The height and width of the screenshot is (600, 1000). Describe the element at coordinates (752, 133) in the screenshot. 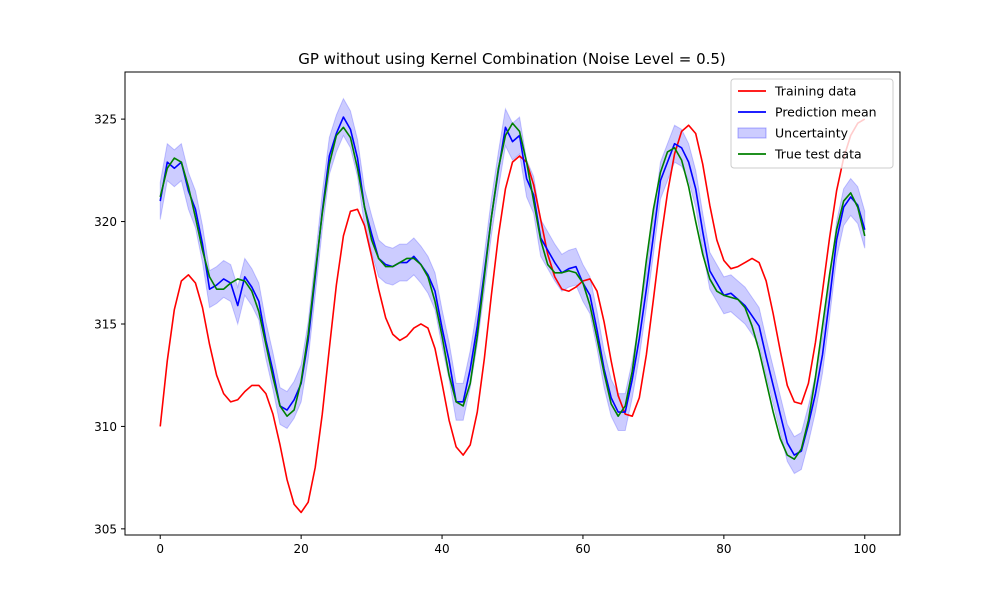

I see `legend-item-uncertainty-swatch` at that location.